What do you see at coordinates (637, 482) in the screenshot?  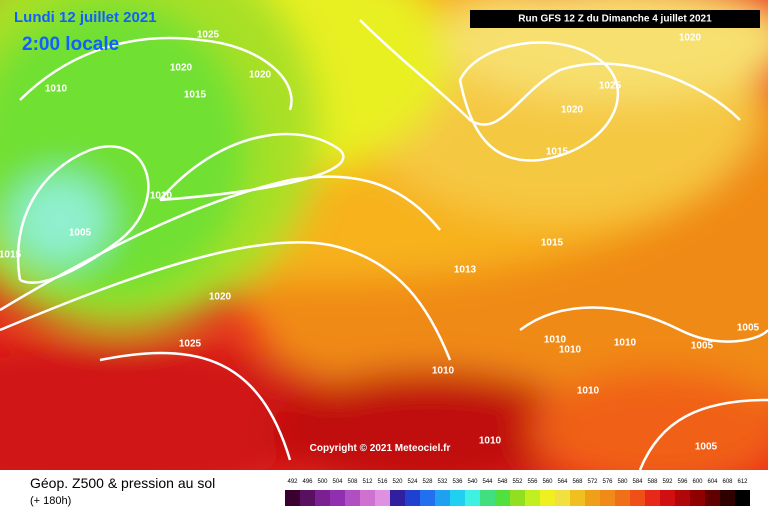 I see `scale-label: 584` at bounding box center [637, 482].